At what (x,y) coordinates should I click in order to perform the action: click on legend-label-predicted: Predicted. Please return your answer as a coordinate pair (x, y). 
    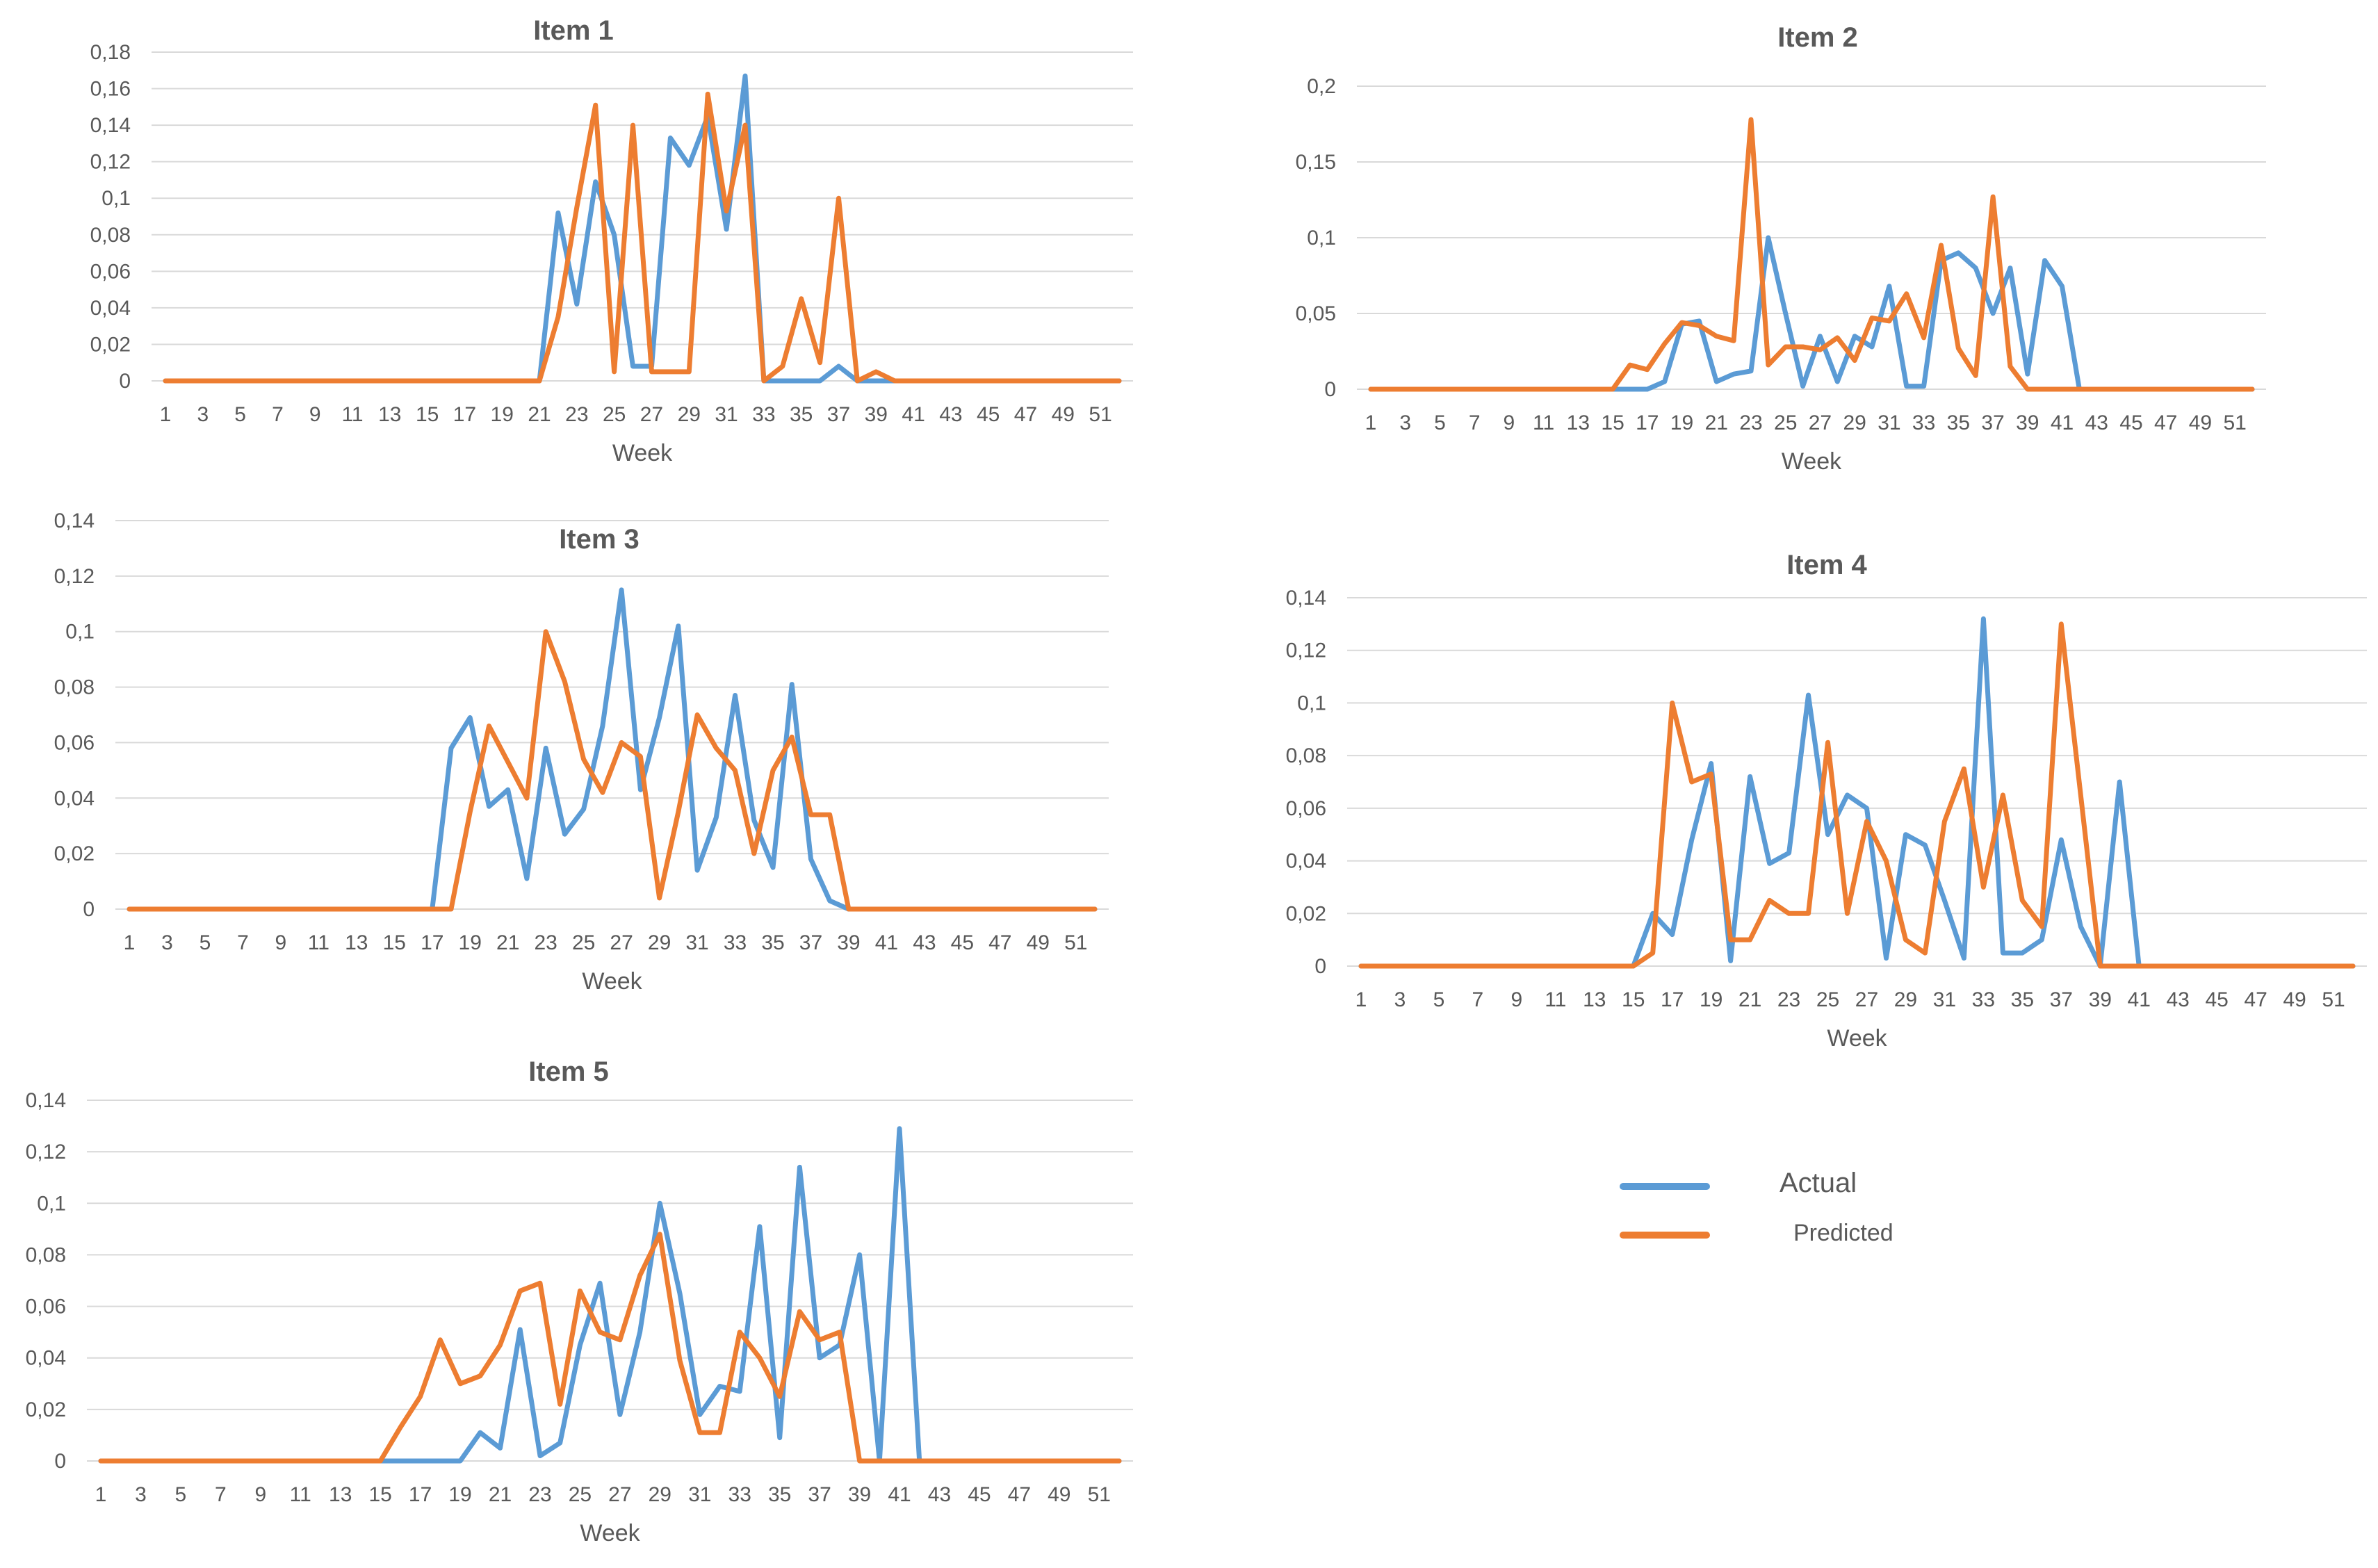
    Looking at the image, I should click on (1843, 1233).